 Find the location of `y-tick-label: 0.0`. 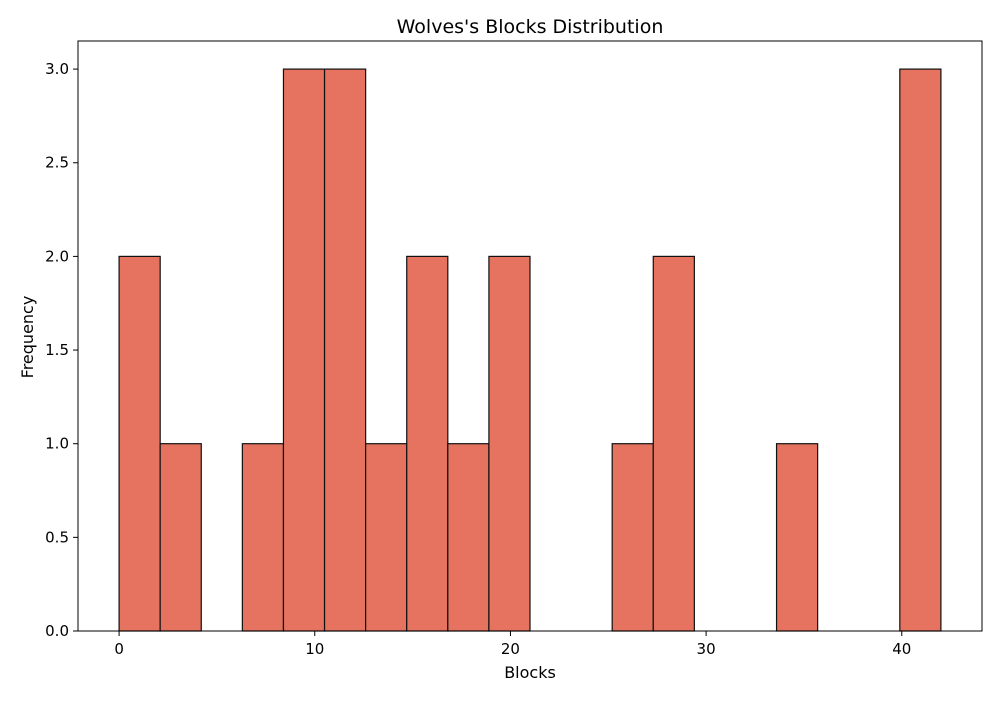

y-tick-label: 0.0 is located at coordinates (57, 631).